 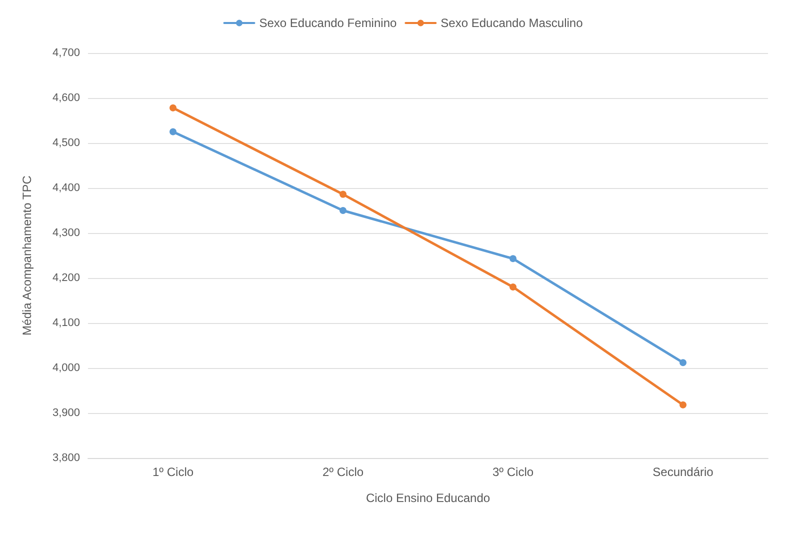 I want to click on x-tick-label: 1º Ciclo, so click(x=173, y=472).